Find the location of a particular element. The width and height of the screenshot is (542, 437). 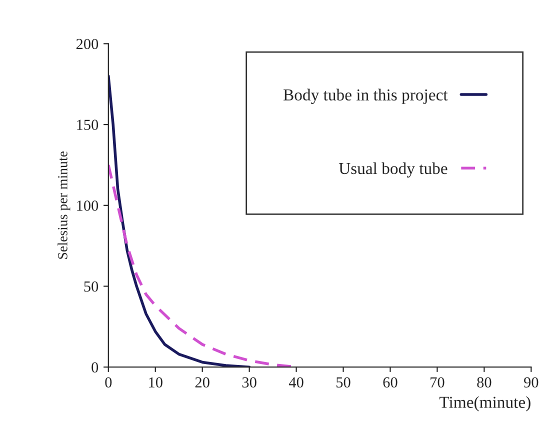

legend-label: Usual body tube is located at coordinates (393, 170).